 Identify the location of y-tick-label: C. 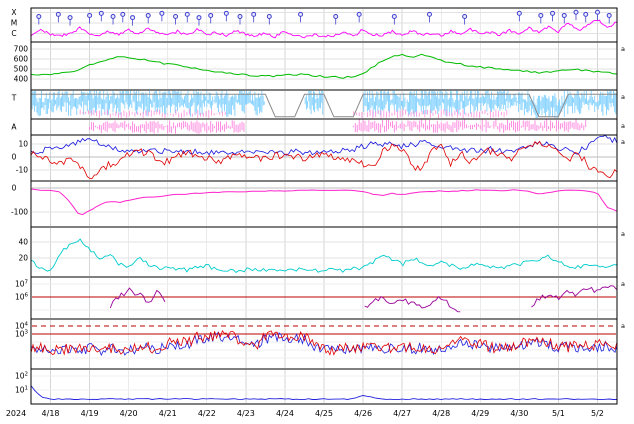
(13, 33).